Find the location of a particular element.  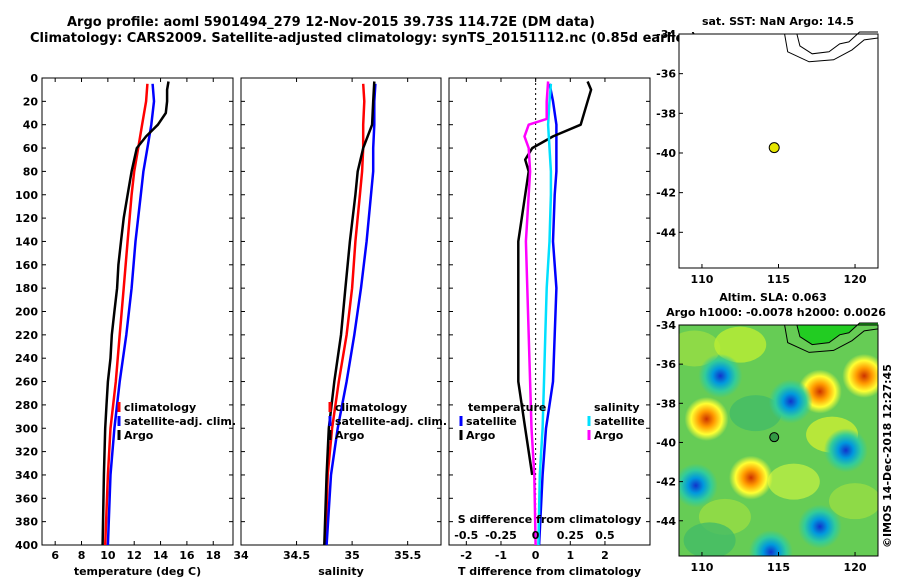

depth-tick-label: 100 is located at coordinates (26, 195).